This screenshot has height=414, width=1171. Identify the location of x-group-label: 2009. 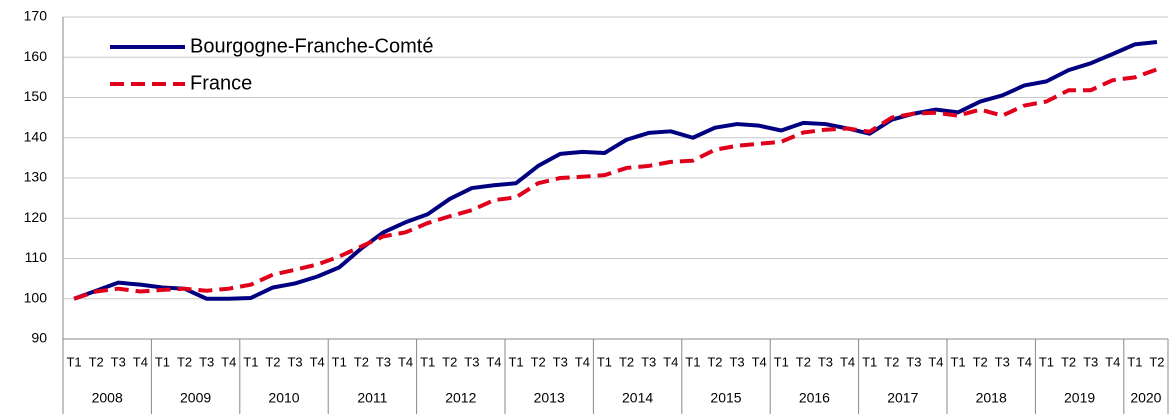
(195, 398).